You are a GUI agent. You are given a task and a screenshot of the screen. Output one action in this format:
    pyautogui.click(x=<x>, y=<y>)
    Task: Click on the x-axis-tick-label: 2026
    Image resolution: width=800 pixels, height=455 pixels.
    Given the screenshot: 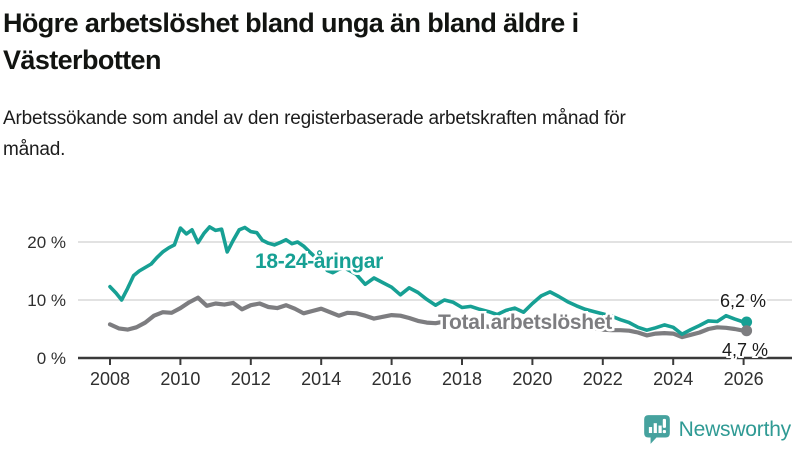 What is the action you would take?
    pyautogui.click(x=744, y=379)
    